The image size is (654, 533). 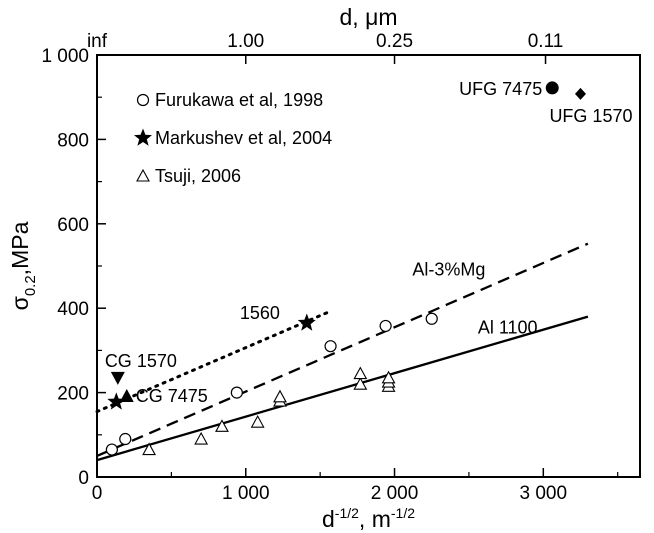 What do you see at coordinates (20, 303) in the screenshot?
I see `y-axis-title-part: σ` at bounding box center [20, 303].